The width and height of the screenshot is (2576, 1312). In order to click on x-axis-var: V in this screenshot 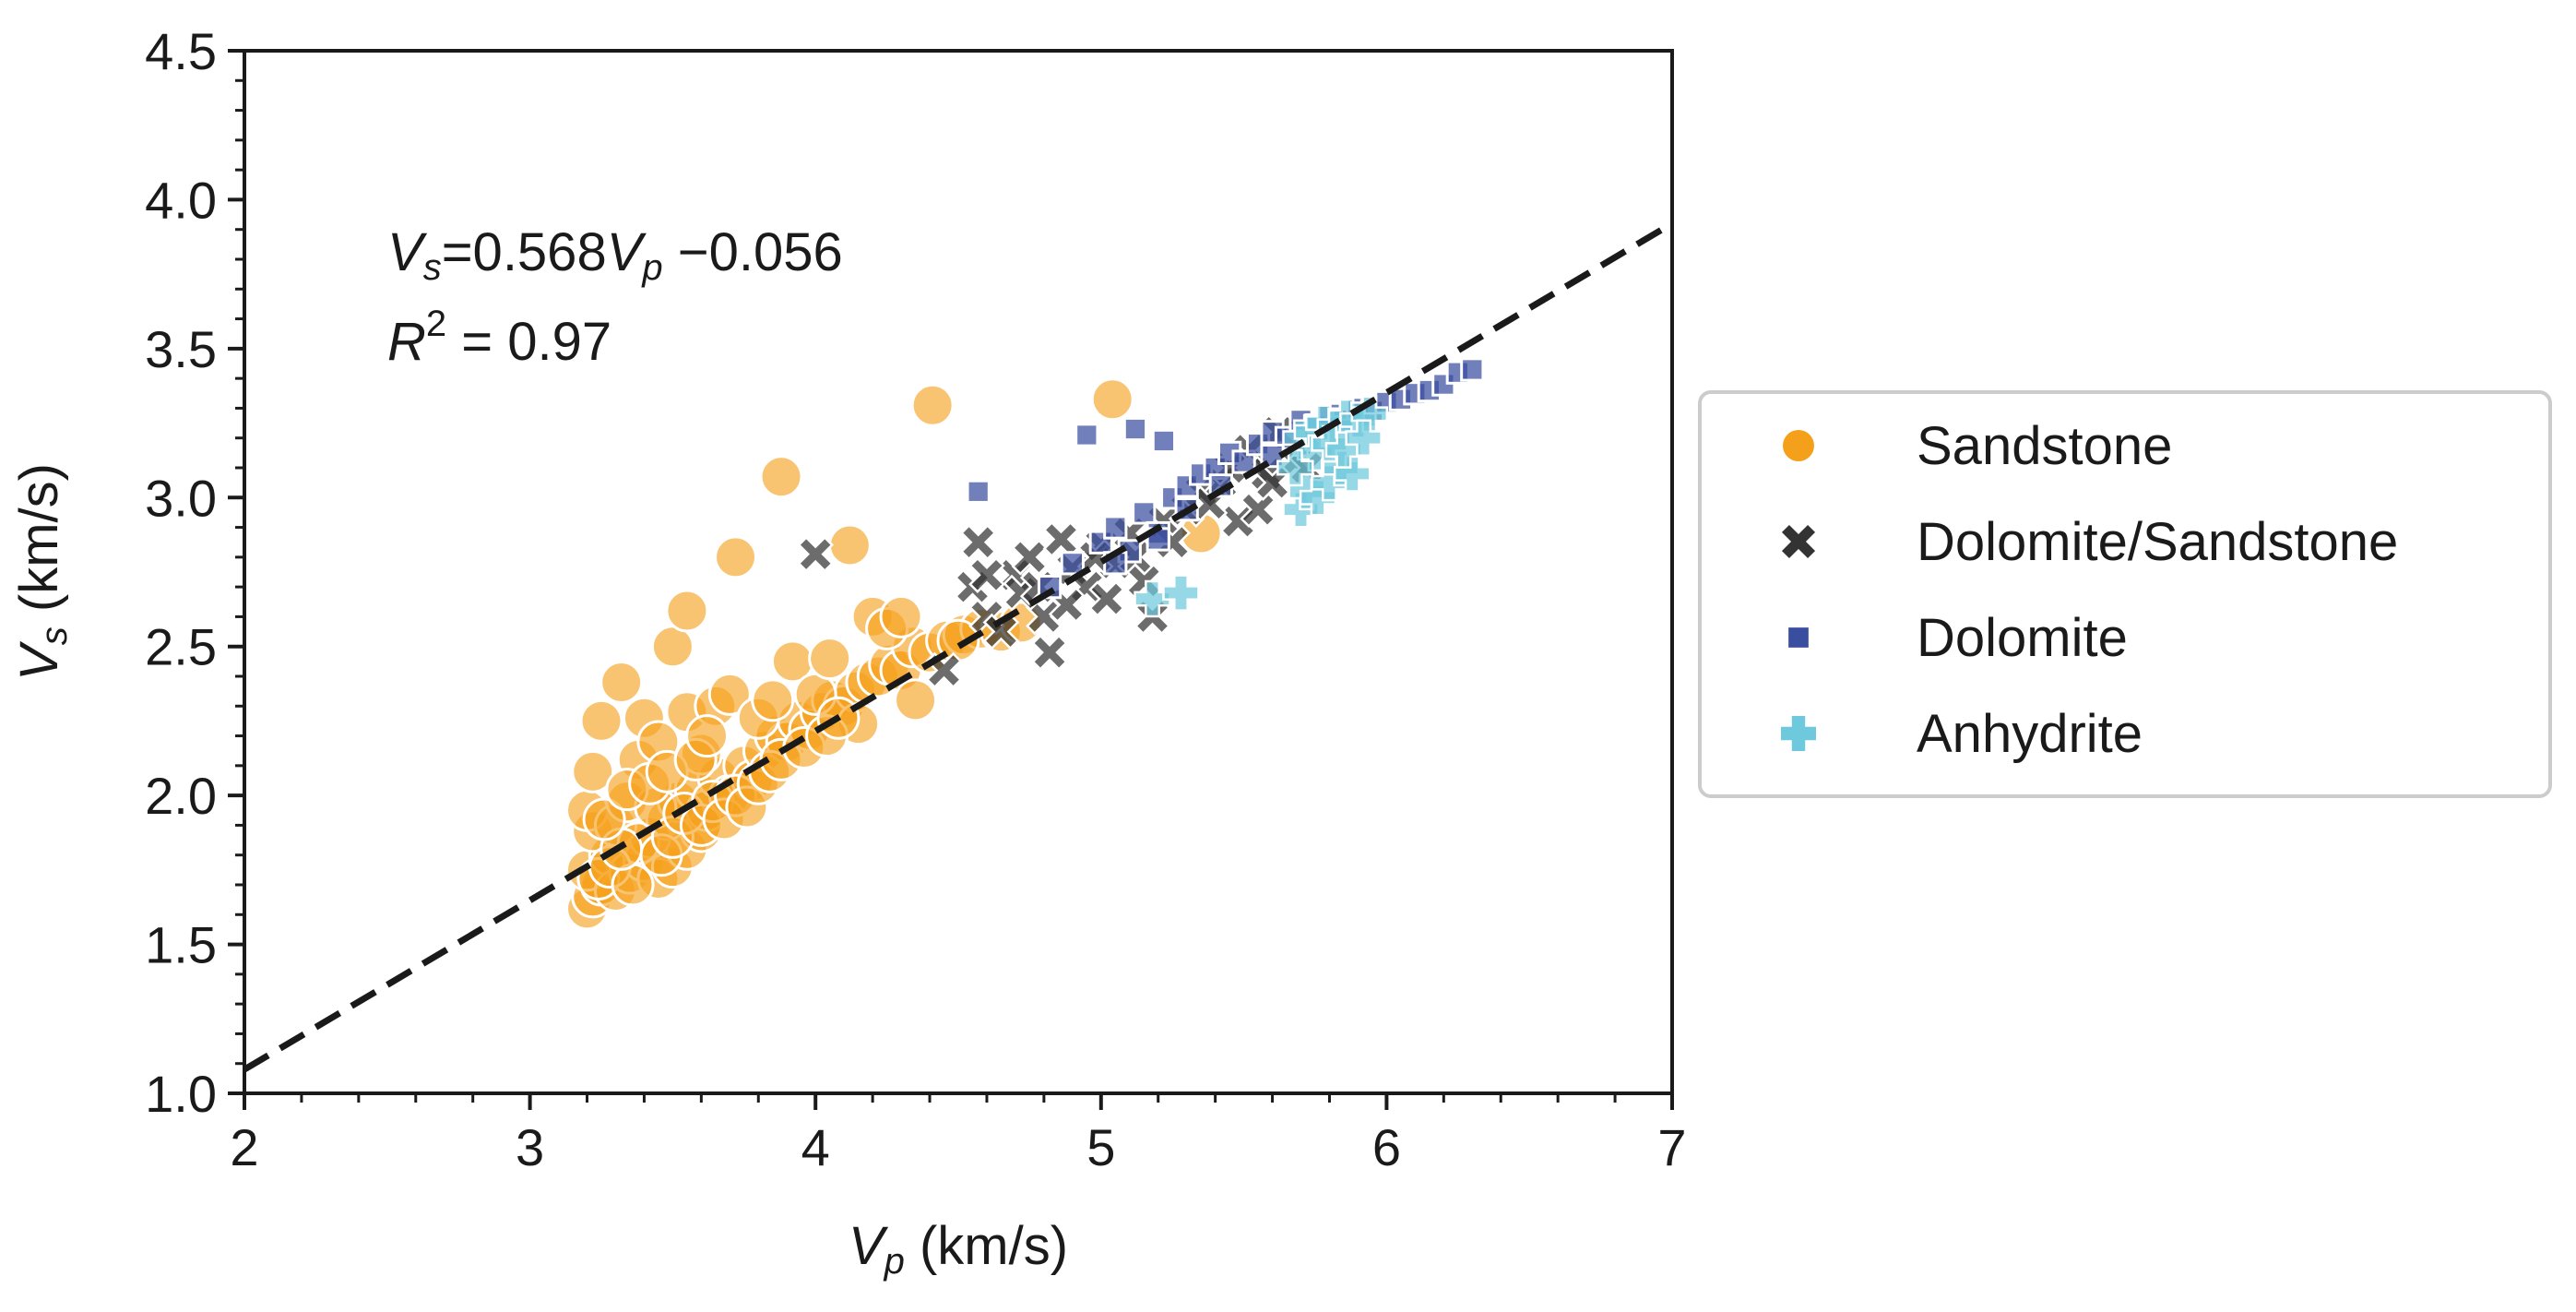, I will do `click(869, 1246)`.